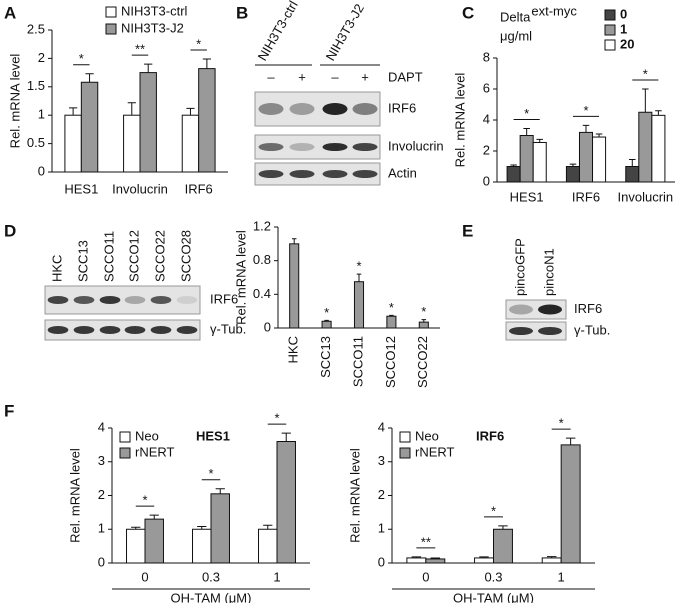  Describe the element at coordinates (468, 12) in the screenshot. I see `panel-label: C` at that location.